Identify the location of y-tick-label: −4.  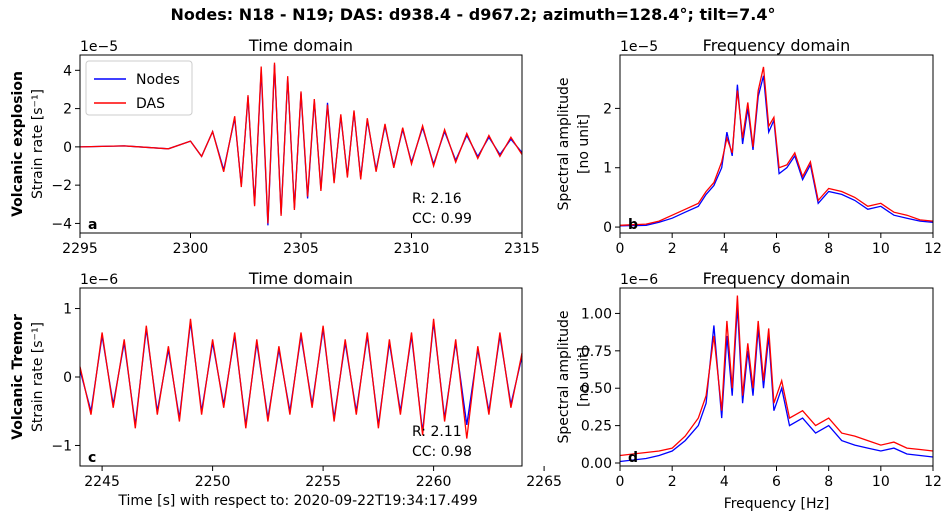
(61, 224).